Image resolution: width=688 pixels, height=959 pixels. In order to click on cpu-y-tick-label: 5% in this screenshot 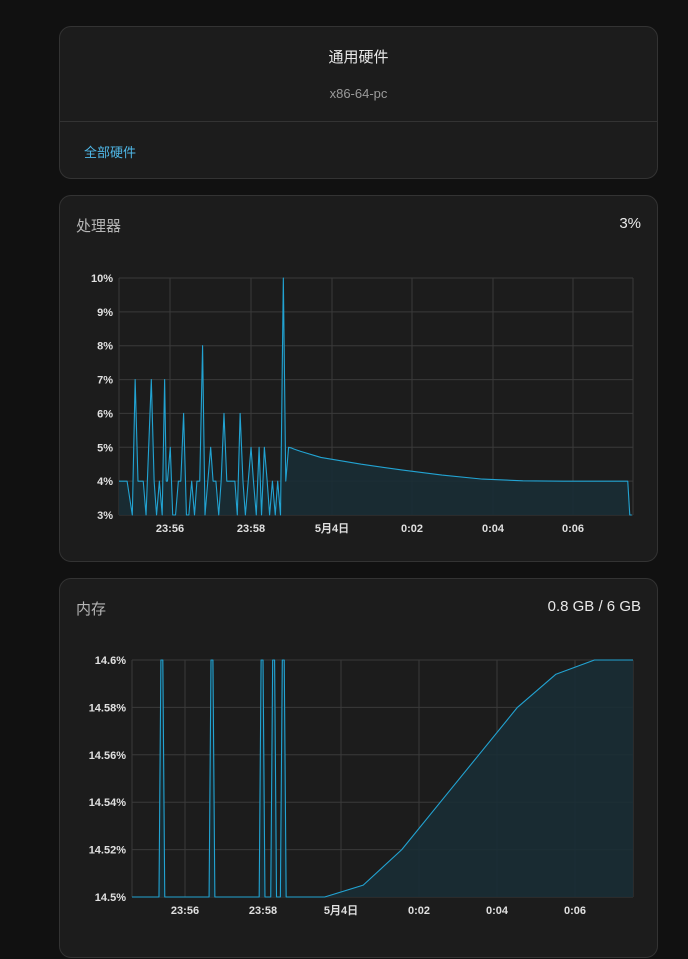, I will do `click(105, 448)`.